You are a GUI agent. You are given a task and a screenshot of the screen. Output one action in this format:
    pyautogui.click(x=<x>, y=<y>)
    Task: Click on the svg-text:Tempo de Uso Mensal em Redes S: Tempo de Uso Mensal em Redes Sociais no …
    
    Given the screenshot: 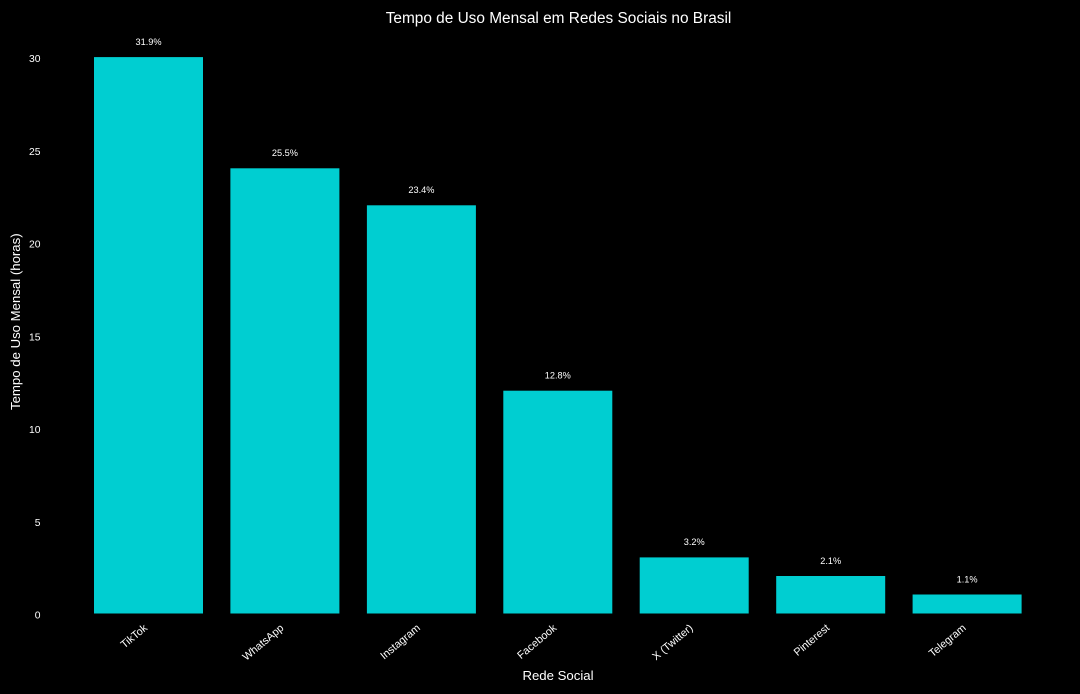 What is the action you would take?
    pyautogui.click(x=559, y=18)
    